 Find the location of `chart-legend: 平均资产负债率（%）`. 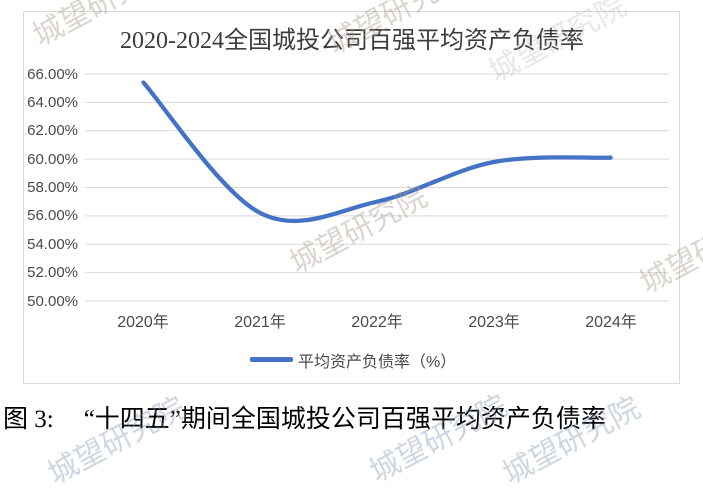

chart-legend: 平均资产负债率（%） is located at coordinates (353, 360).